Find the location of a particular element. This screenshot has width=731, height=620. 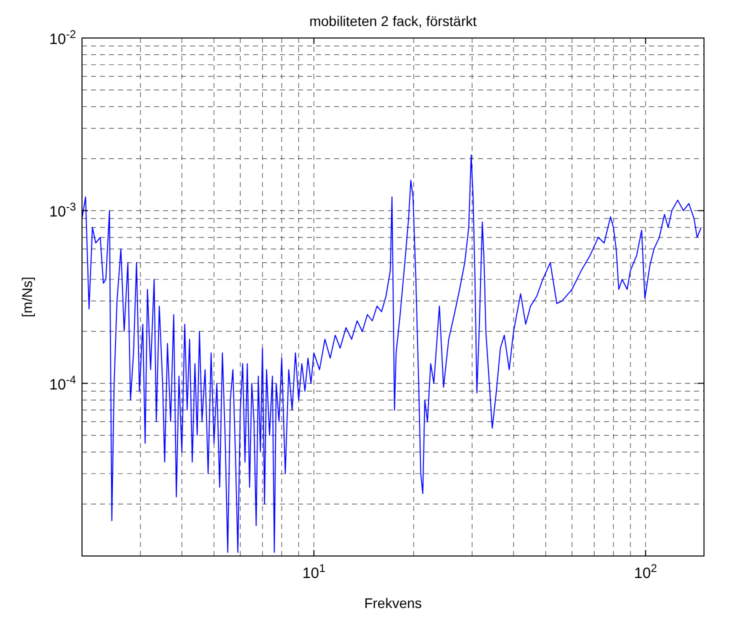

chart-title: mobiliteten 2 fack, förstärkt is located at coordinates (393, 21).